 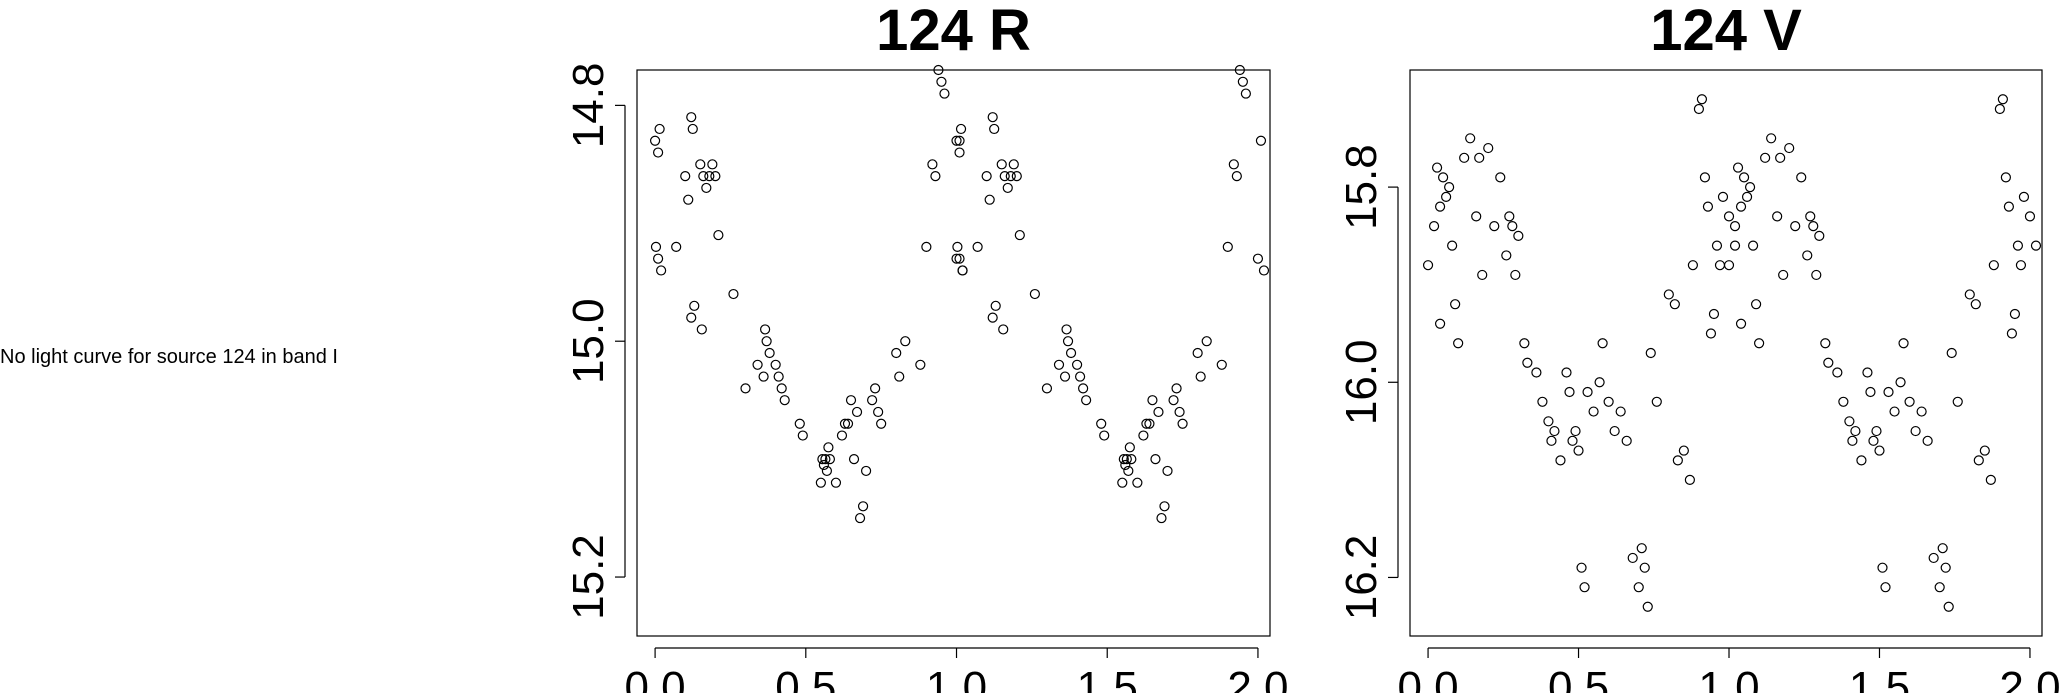 I want to click on y-tick-label: 14.8, so click(x=588, y=106).